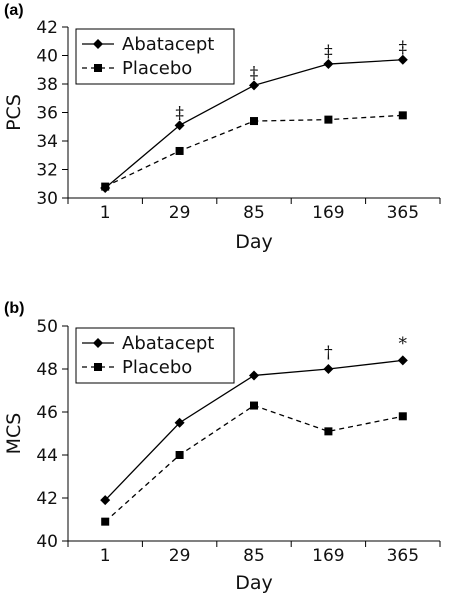 The width and height of the screenshot is (463, 600). Describe the element at coordinates (14, 308) in the screenshot. I see `panel-label: (b)` at that location.